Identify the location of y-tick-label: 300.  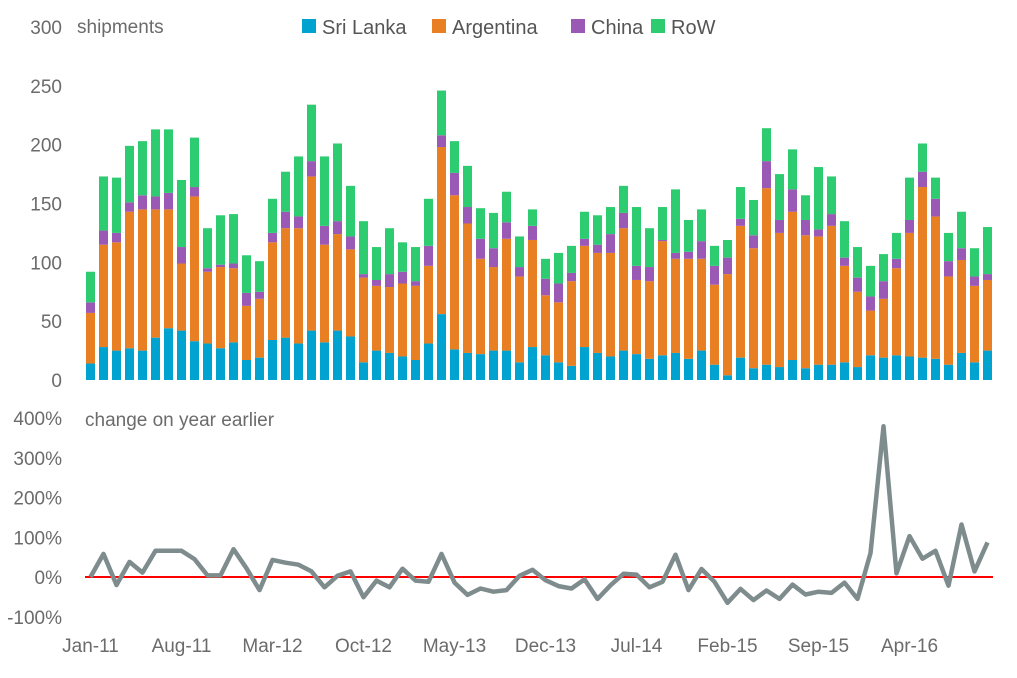
(46, 28).